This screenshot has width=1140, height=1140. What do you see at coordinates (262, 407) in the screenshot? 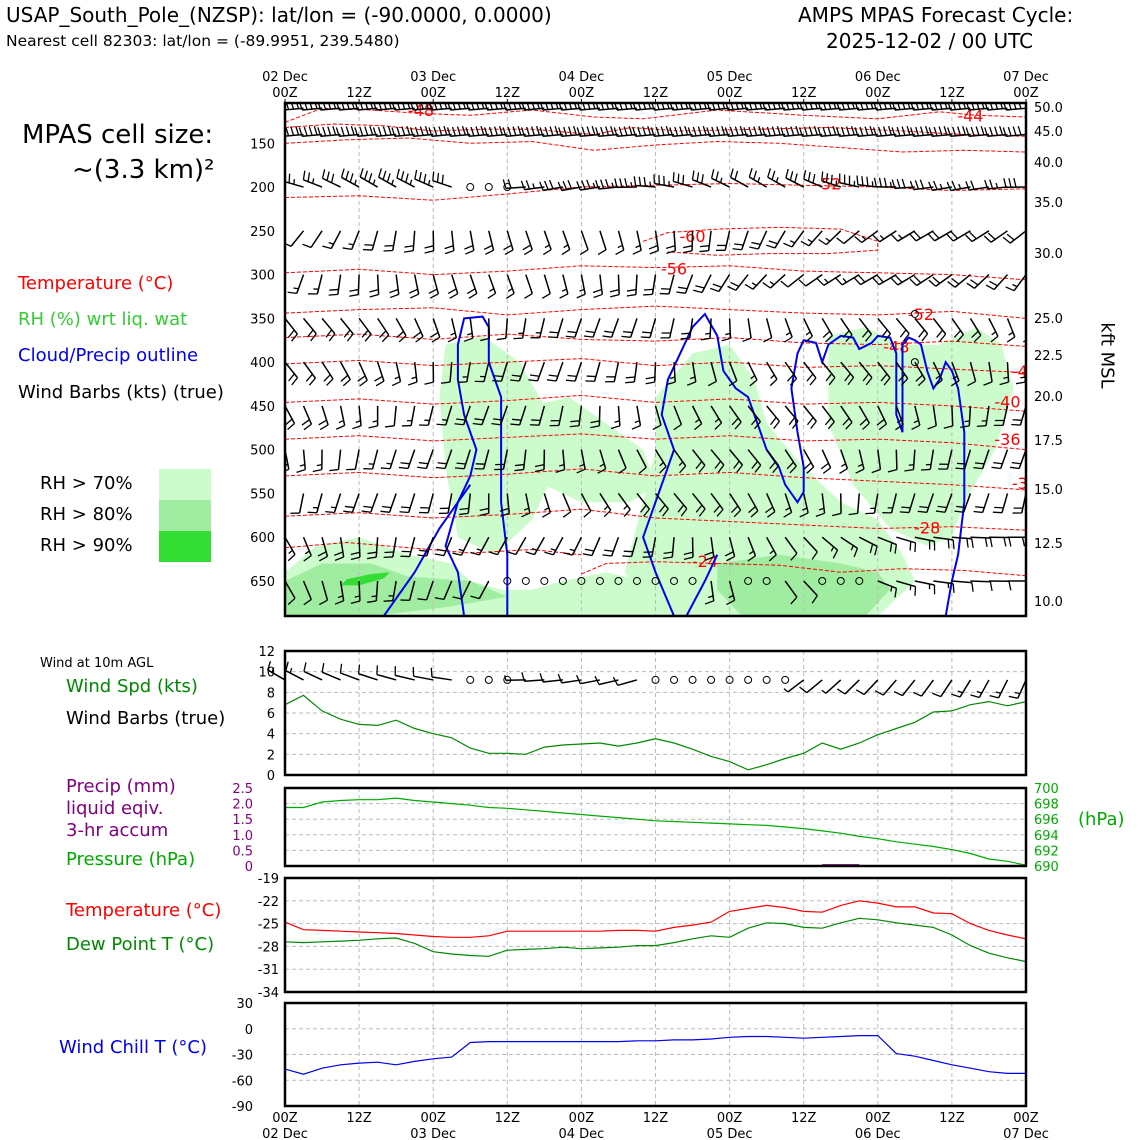
I see `y-tick-label-hpa: 450` at bounding box center [262, 407].